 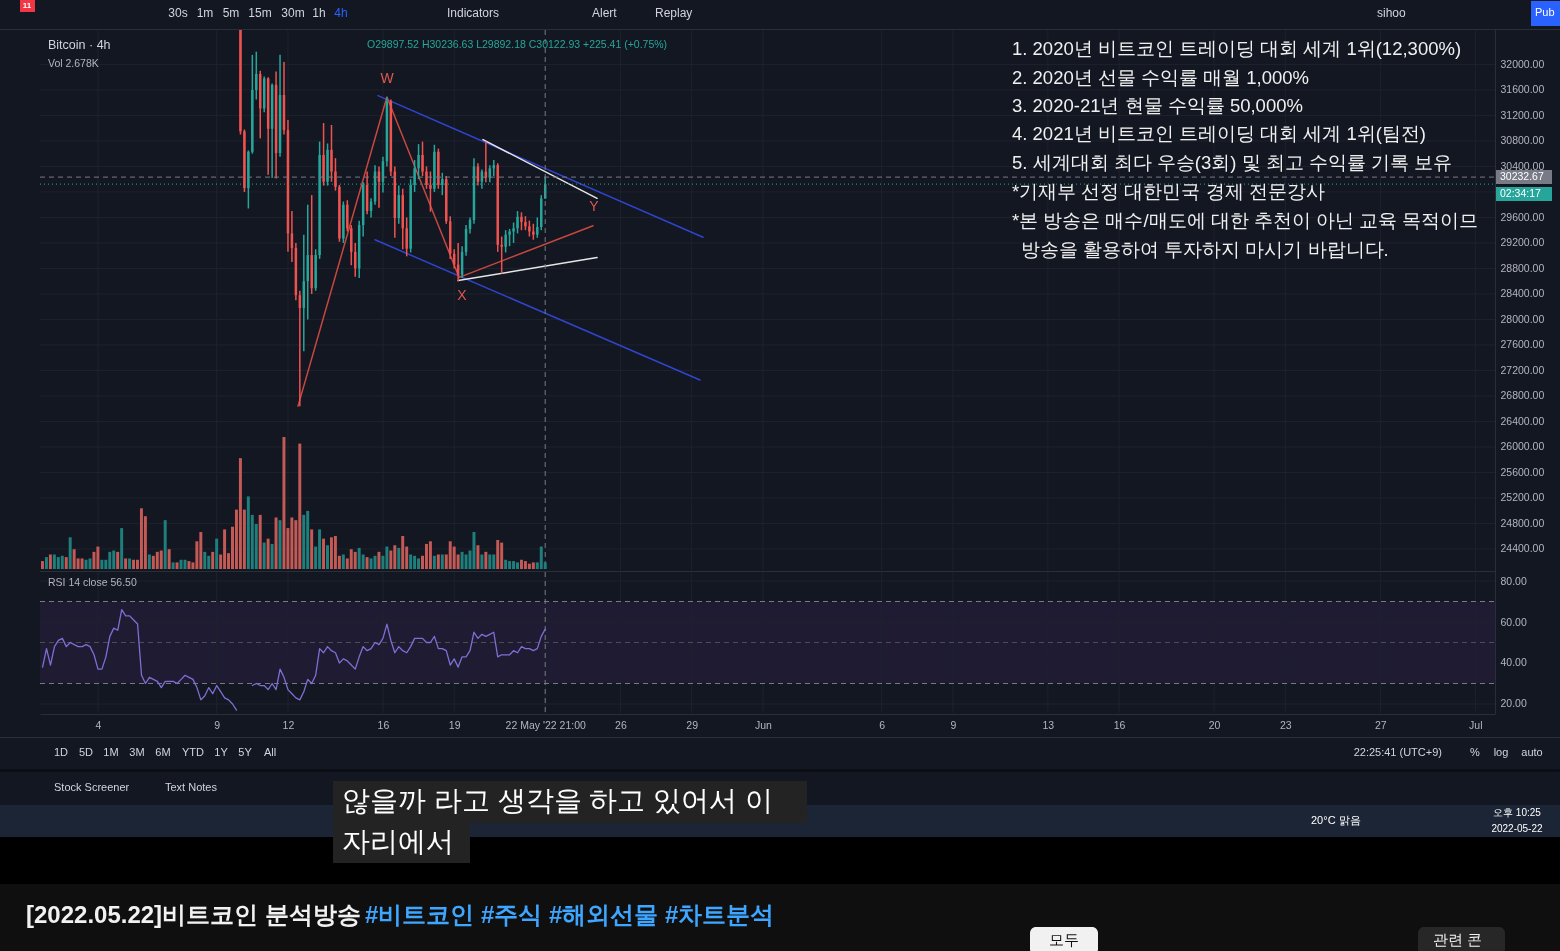 What do you see at coordinates (1522, 548) in the screenshot?
I see `y-tick-label: 24400.00` at bounding box center [1522, 548].